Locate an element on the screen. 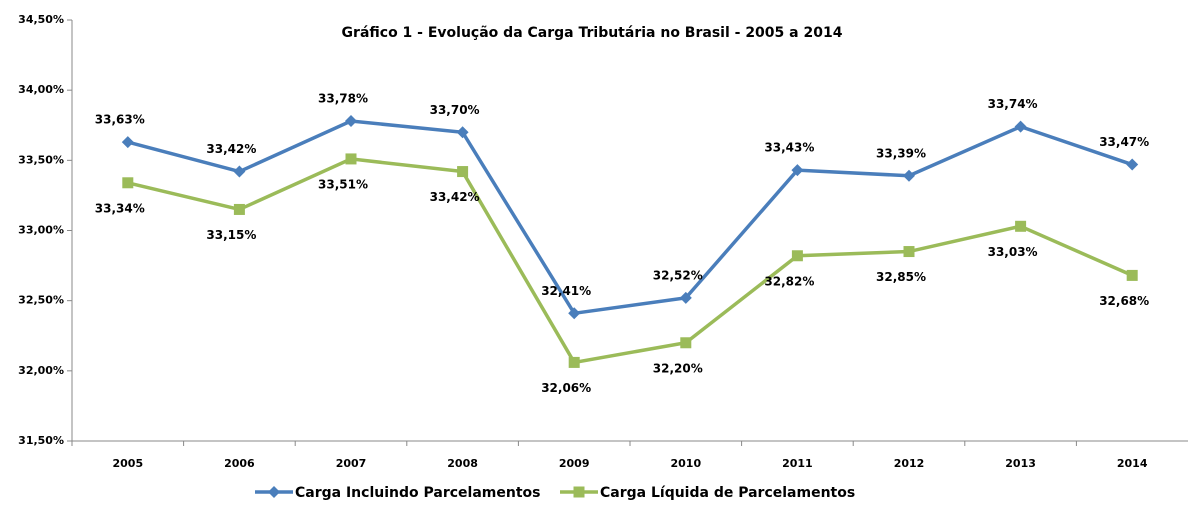 This screenshot has height=519, width=1196. x-tick-label: 2011 is located at coordinates (797, 463).